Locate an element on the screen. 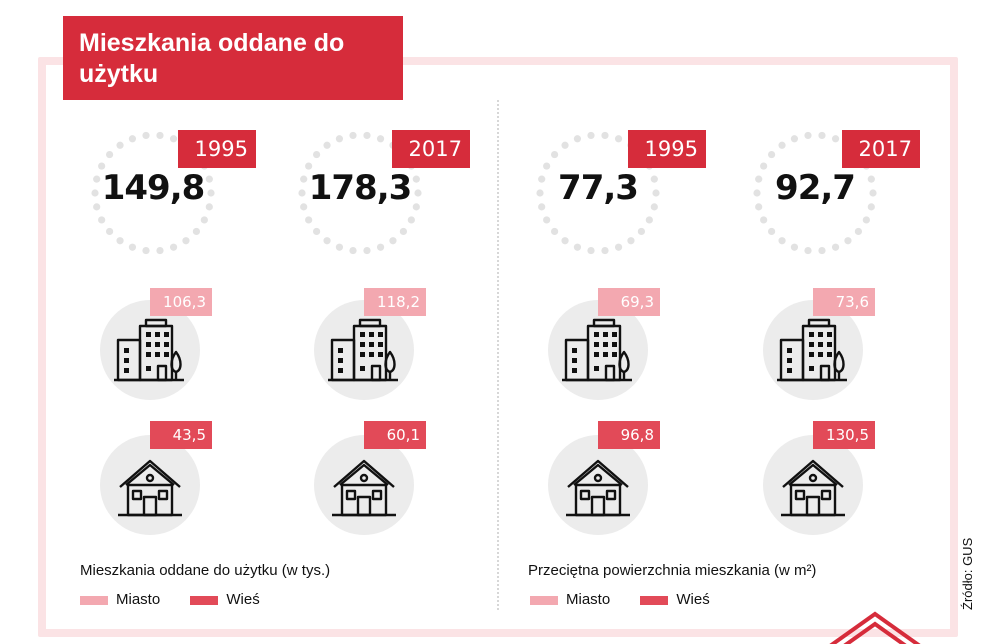  total-value: 77,3 is located at coordinates (598, 188).